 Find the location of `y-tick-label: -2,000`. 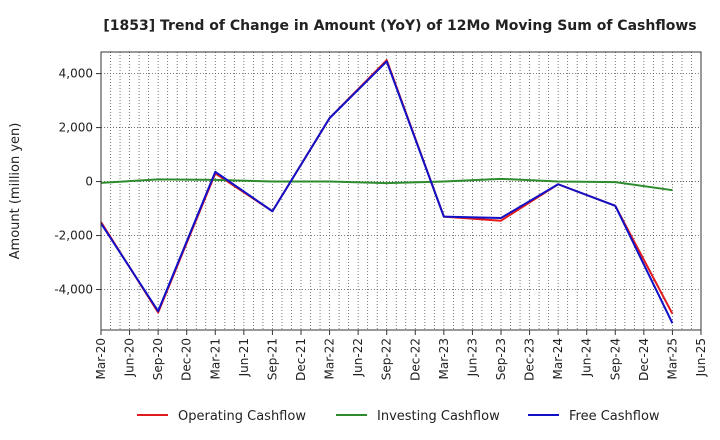

y-tick-label: -2,000 is located at coordinates (73, 236).